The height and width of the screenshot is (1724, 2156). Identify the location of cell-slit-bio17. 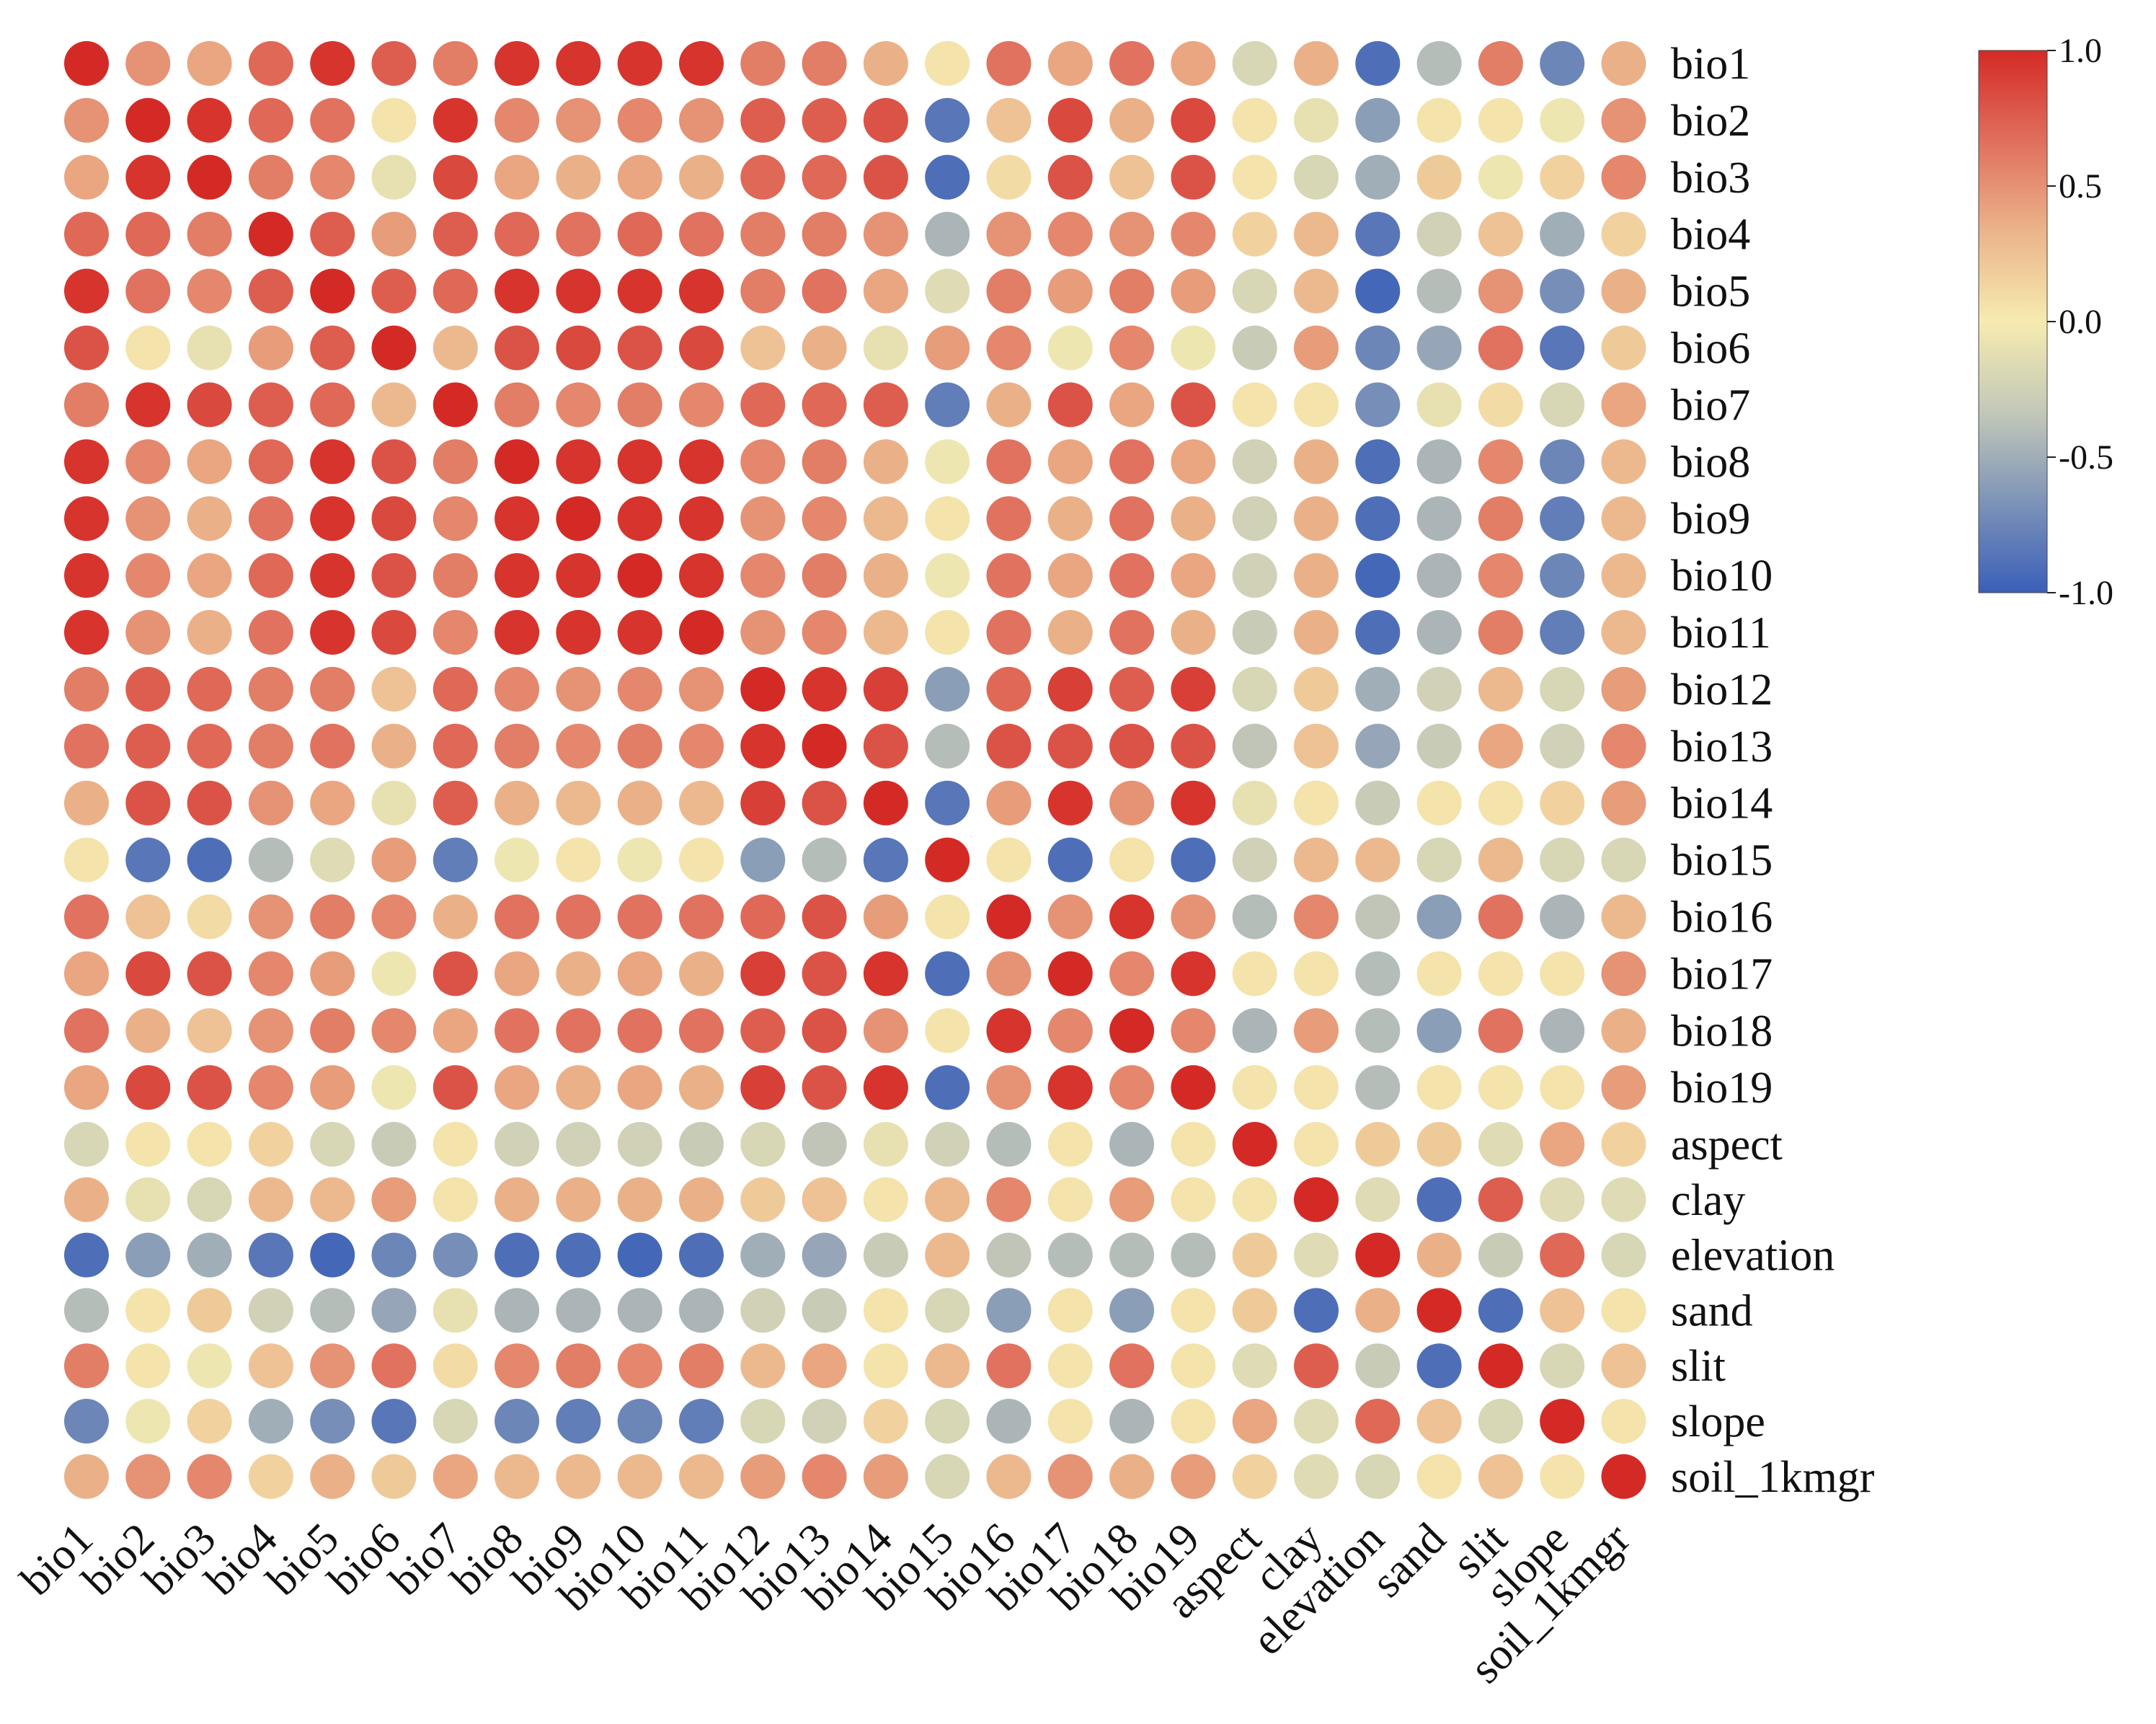
(1070, 1366).